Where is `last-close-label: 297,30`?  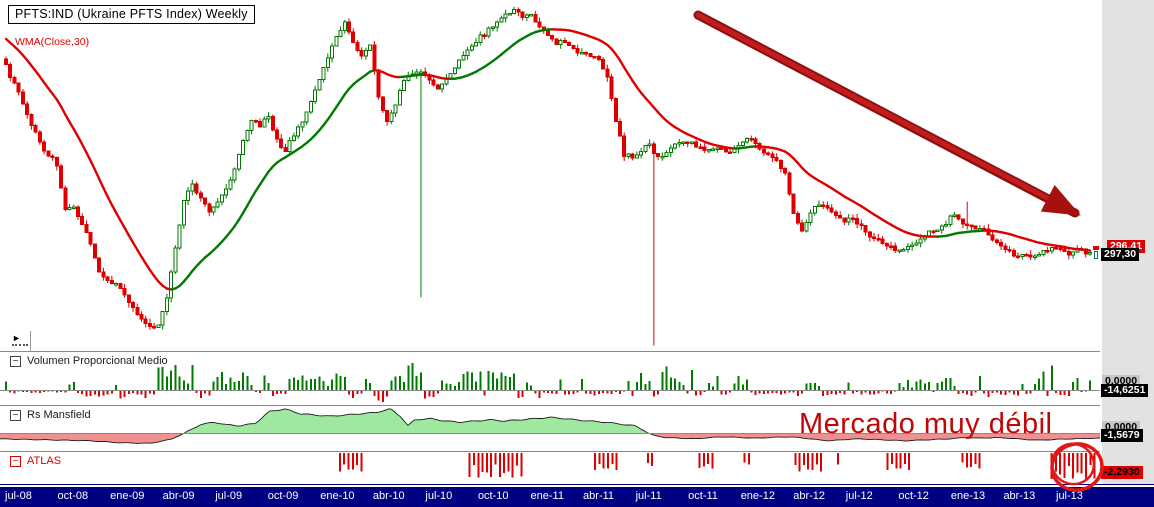
last-close-label: 297,30 is located at coordinates (1120, 254).